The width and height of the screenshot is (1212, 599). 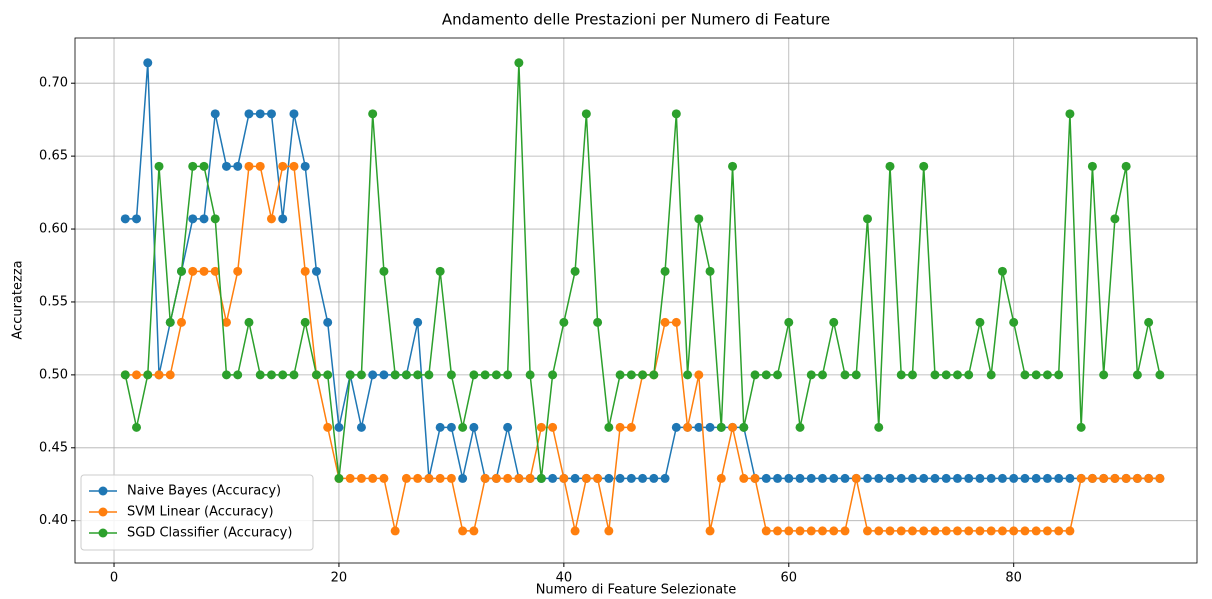 What do you see at coordinates (53, 447) in the screenshot?
I see `y-tick-label: 0.45` at bounding box center [53, 447].